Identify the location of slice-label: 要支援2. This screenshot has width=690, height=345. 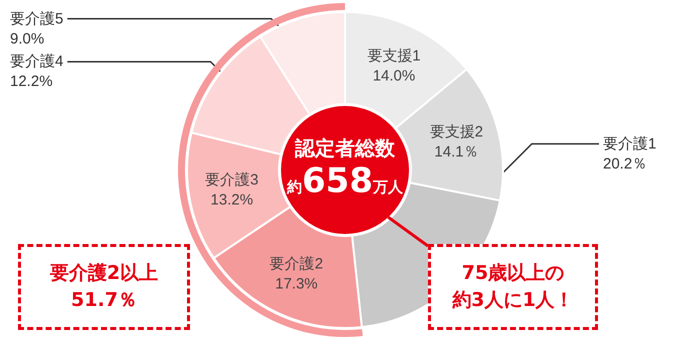
(457, 131).